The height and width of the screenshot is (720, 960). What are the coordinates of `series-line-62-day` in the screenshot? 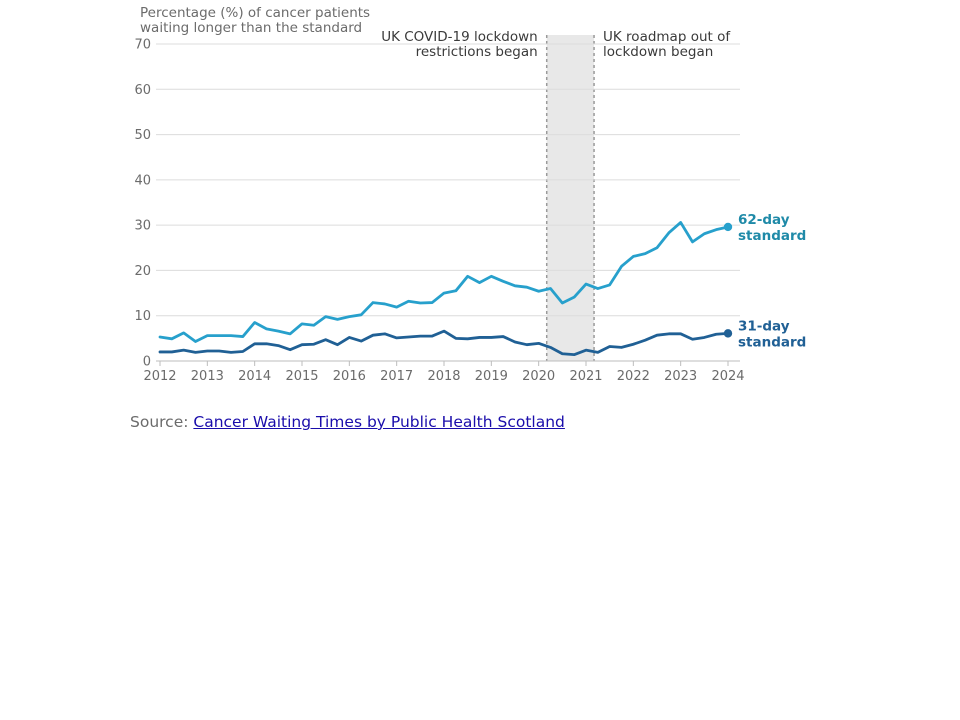 It's located at (444, 282).